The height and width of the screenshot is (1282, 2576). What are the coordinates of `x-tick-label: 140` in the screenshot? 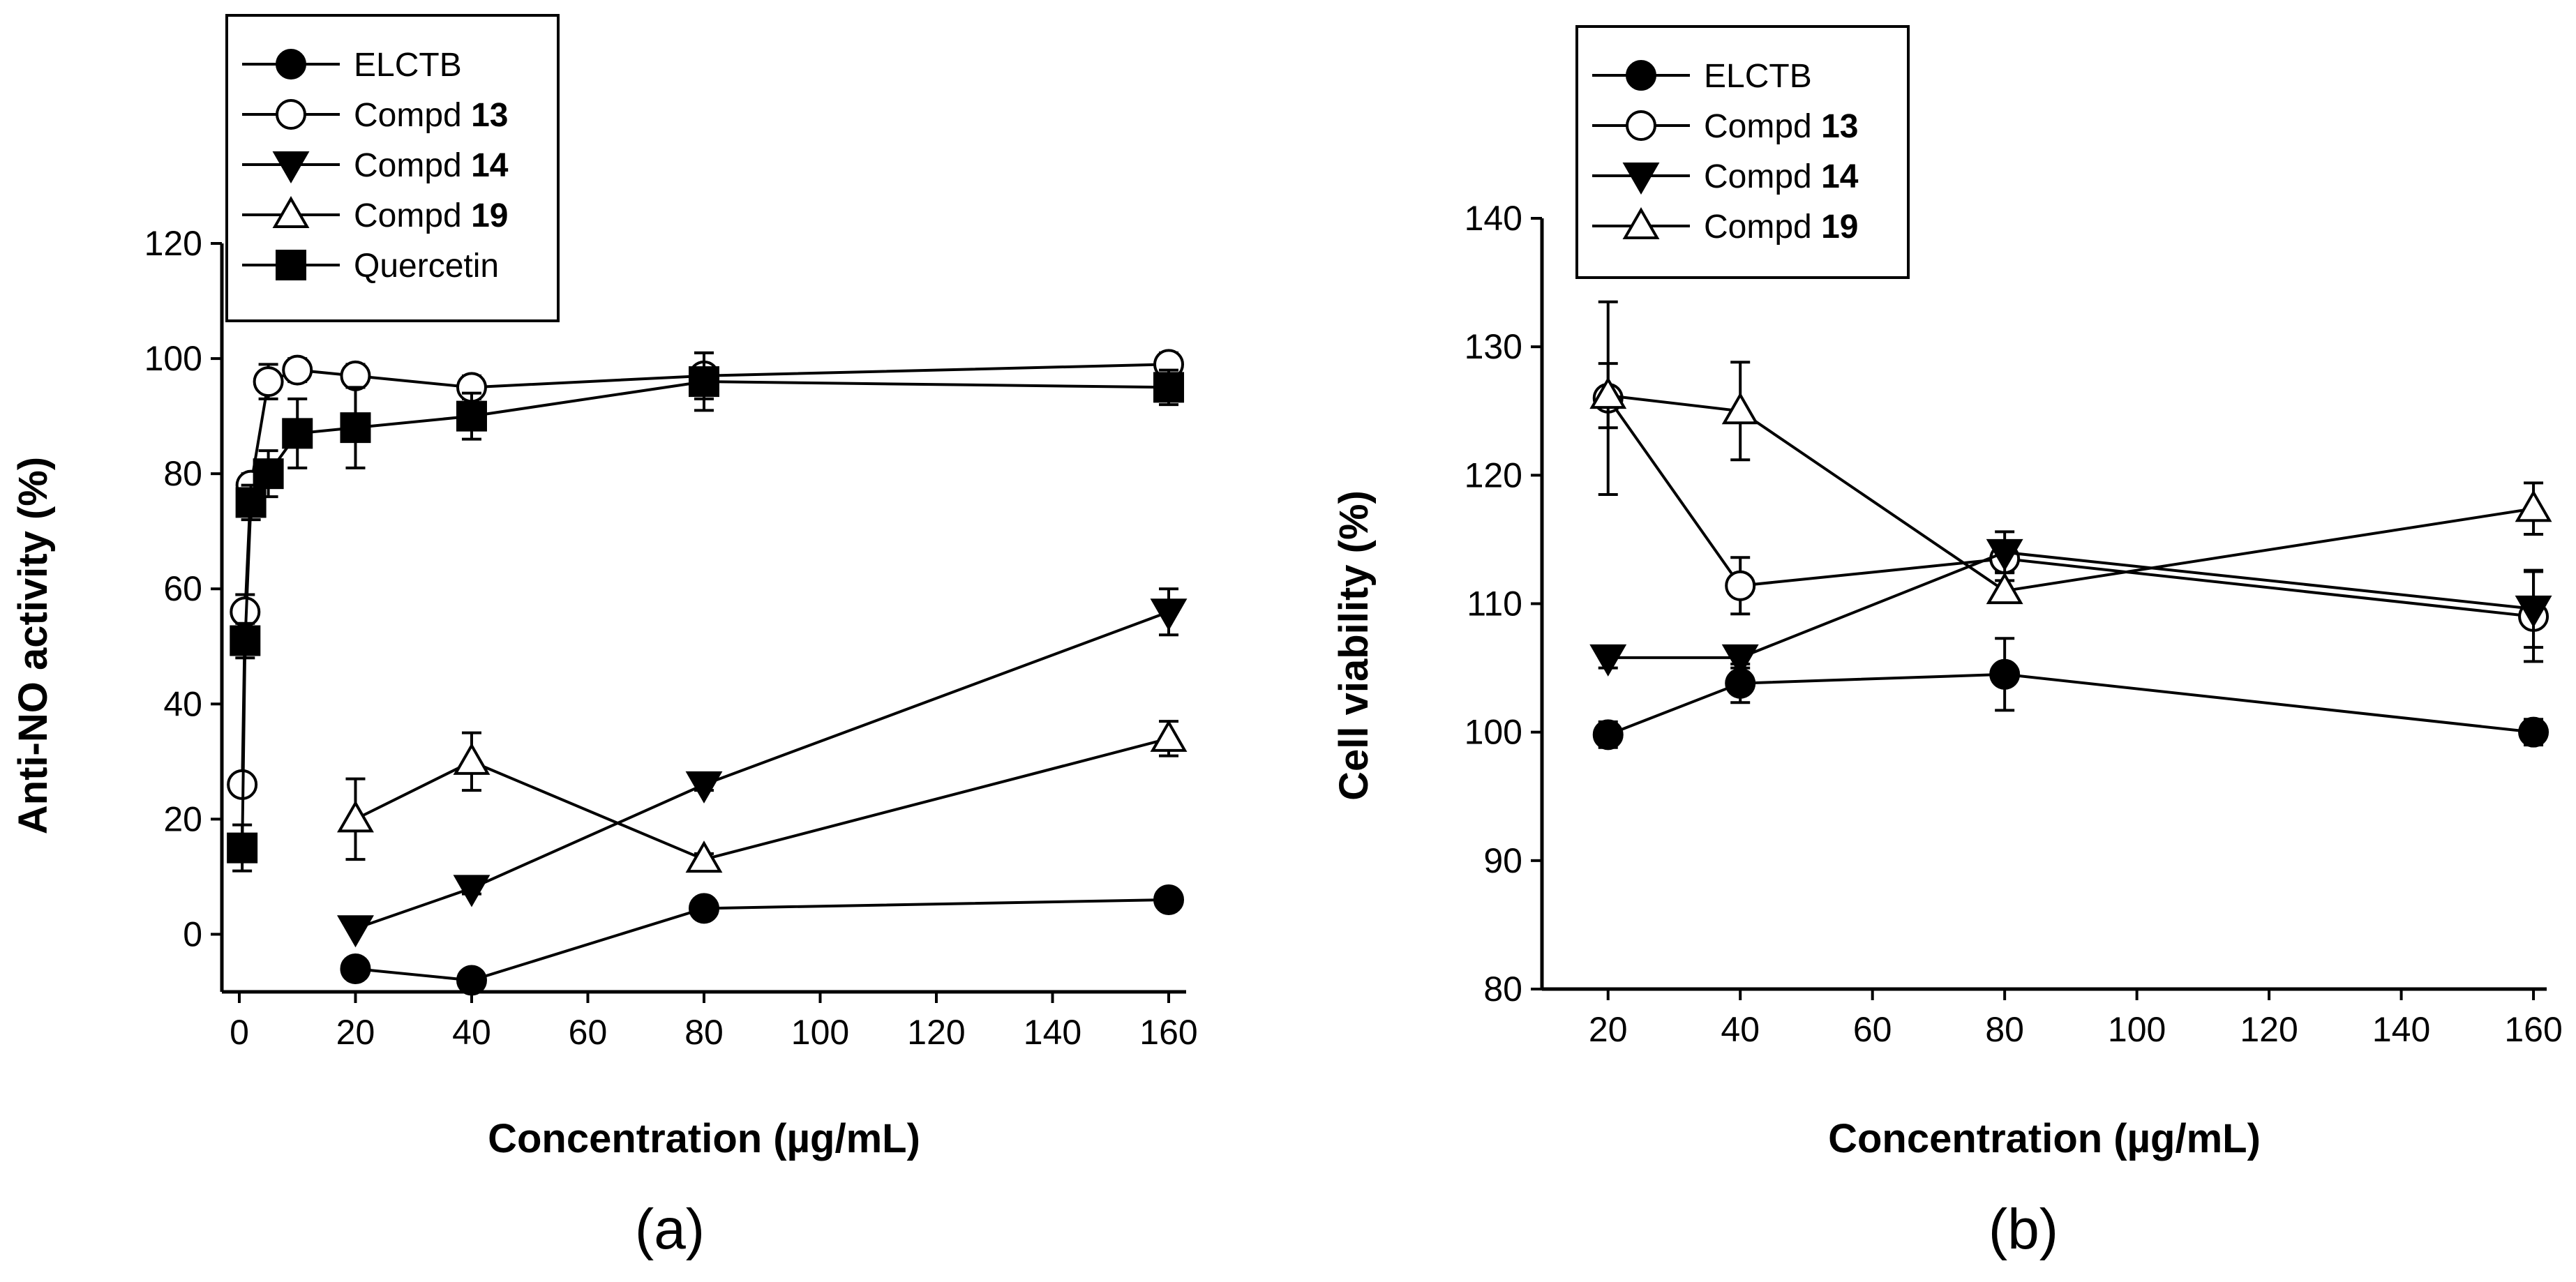 It's located at (1052, 1032).